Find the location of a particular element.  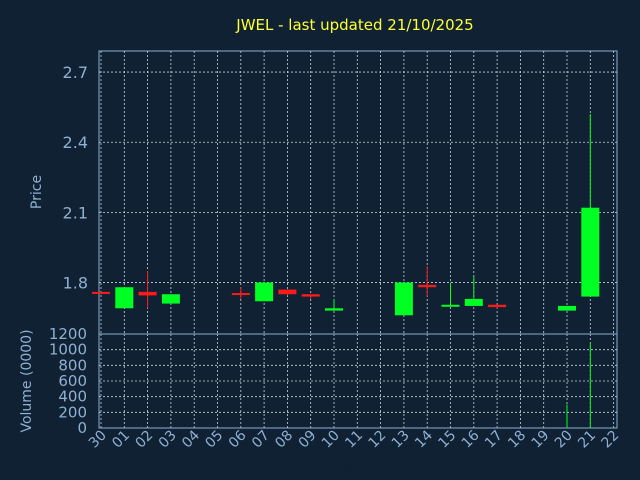

x-tick-label: 06 is located at coordinates (238, 439).